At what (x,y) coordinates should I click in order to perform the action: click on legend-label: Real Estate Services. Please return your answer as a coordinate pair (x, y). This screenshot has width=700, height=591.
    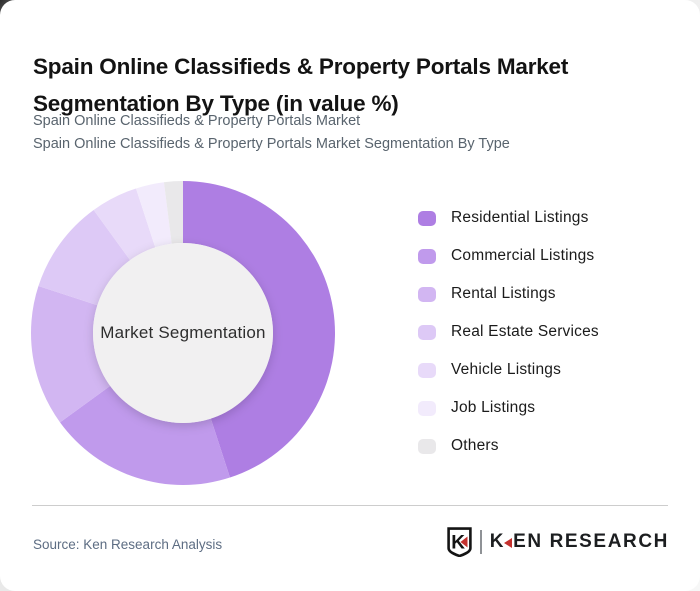
    Looking at the image, I should click on (525, 331).